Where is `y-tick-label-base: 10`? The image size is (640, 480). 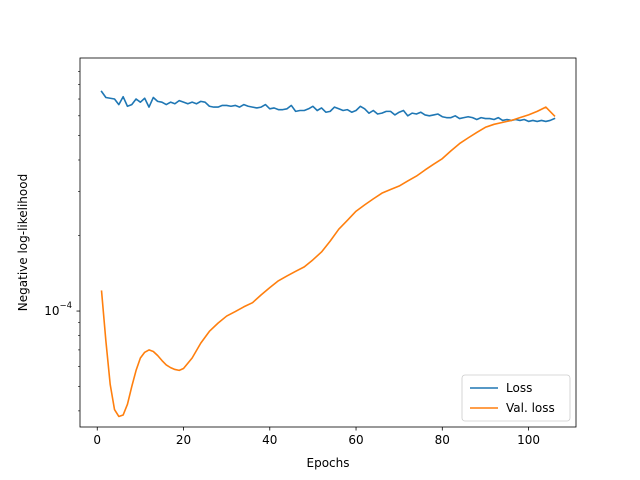 y-tick-label-base: 10 is located at coordinates (51, 311).